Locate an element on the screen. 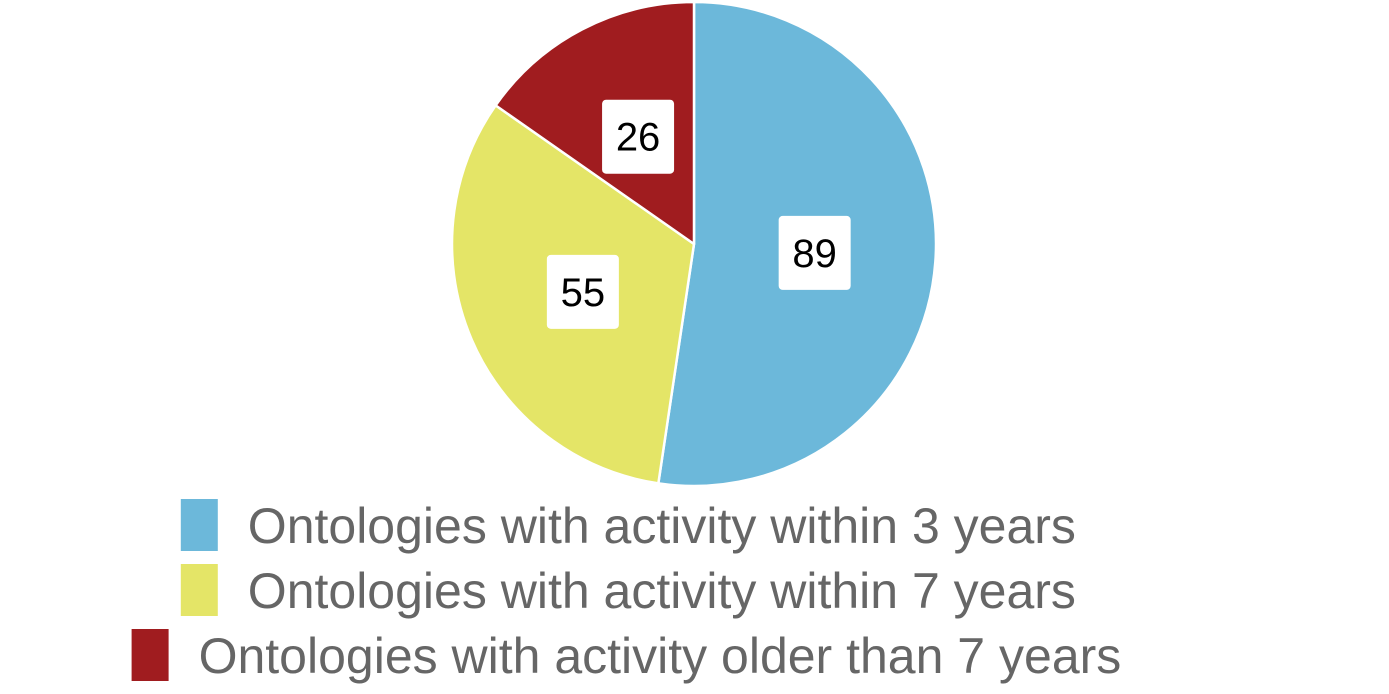 This screenshot has width=1389, height=694. data-labels: 89 55 26 is located at coordinates (698, 214).